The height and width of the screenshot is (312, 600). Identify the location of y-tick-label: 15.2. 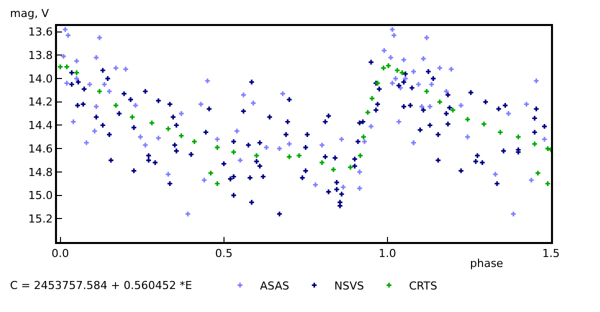
(40, 219).